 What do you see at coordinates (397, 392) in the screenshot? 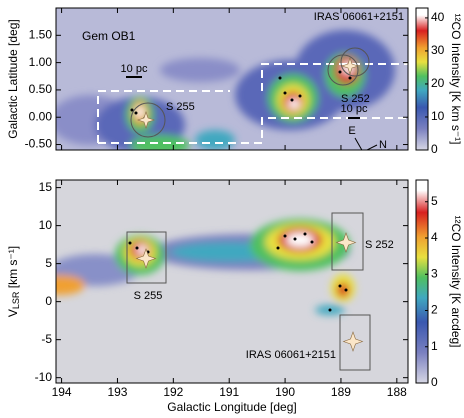
I see `x-tick-label: 188` at bounding box center [397, 392].